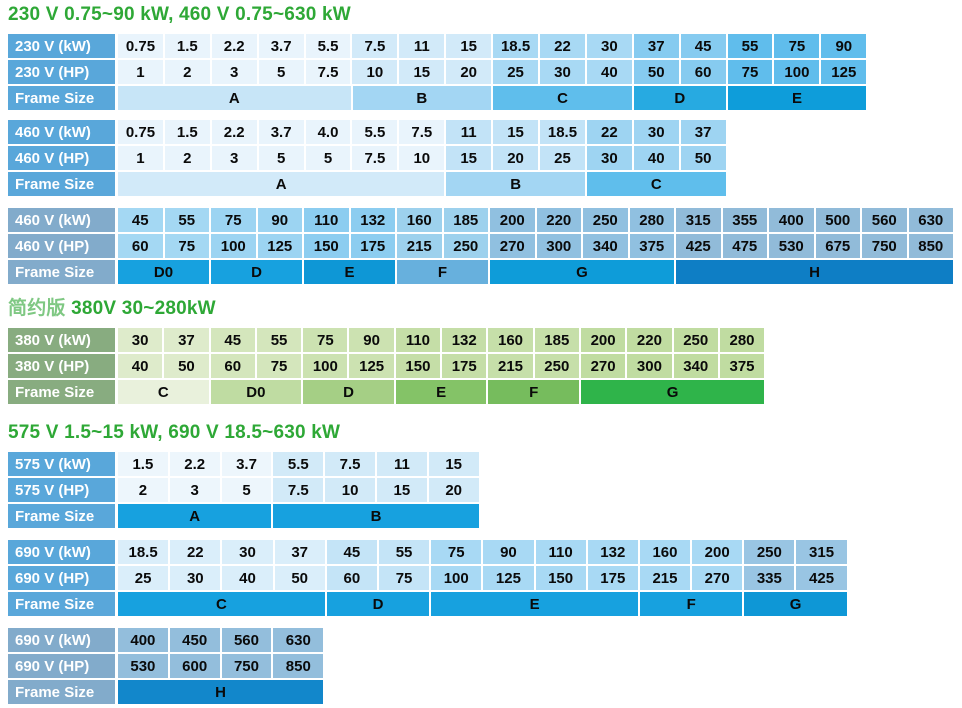  Describe the element at coordinates (234, 98) in the screenshot. I see `frame-band-a: A` at that location.